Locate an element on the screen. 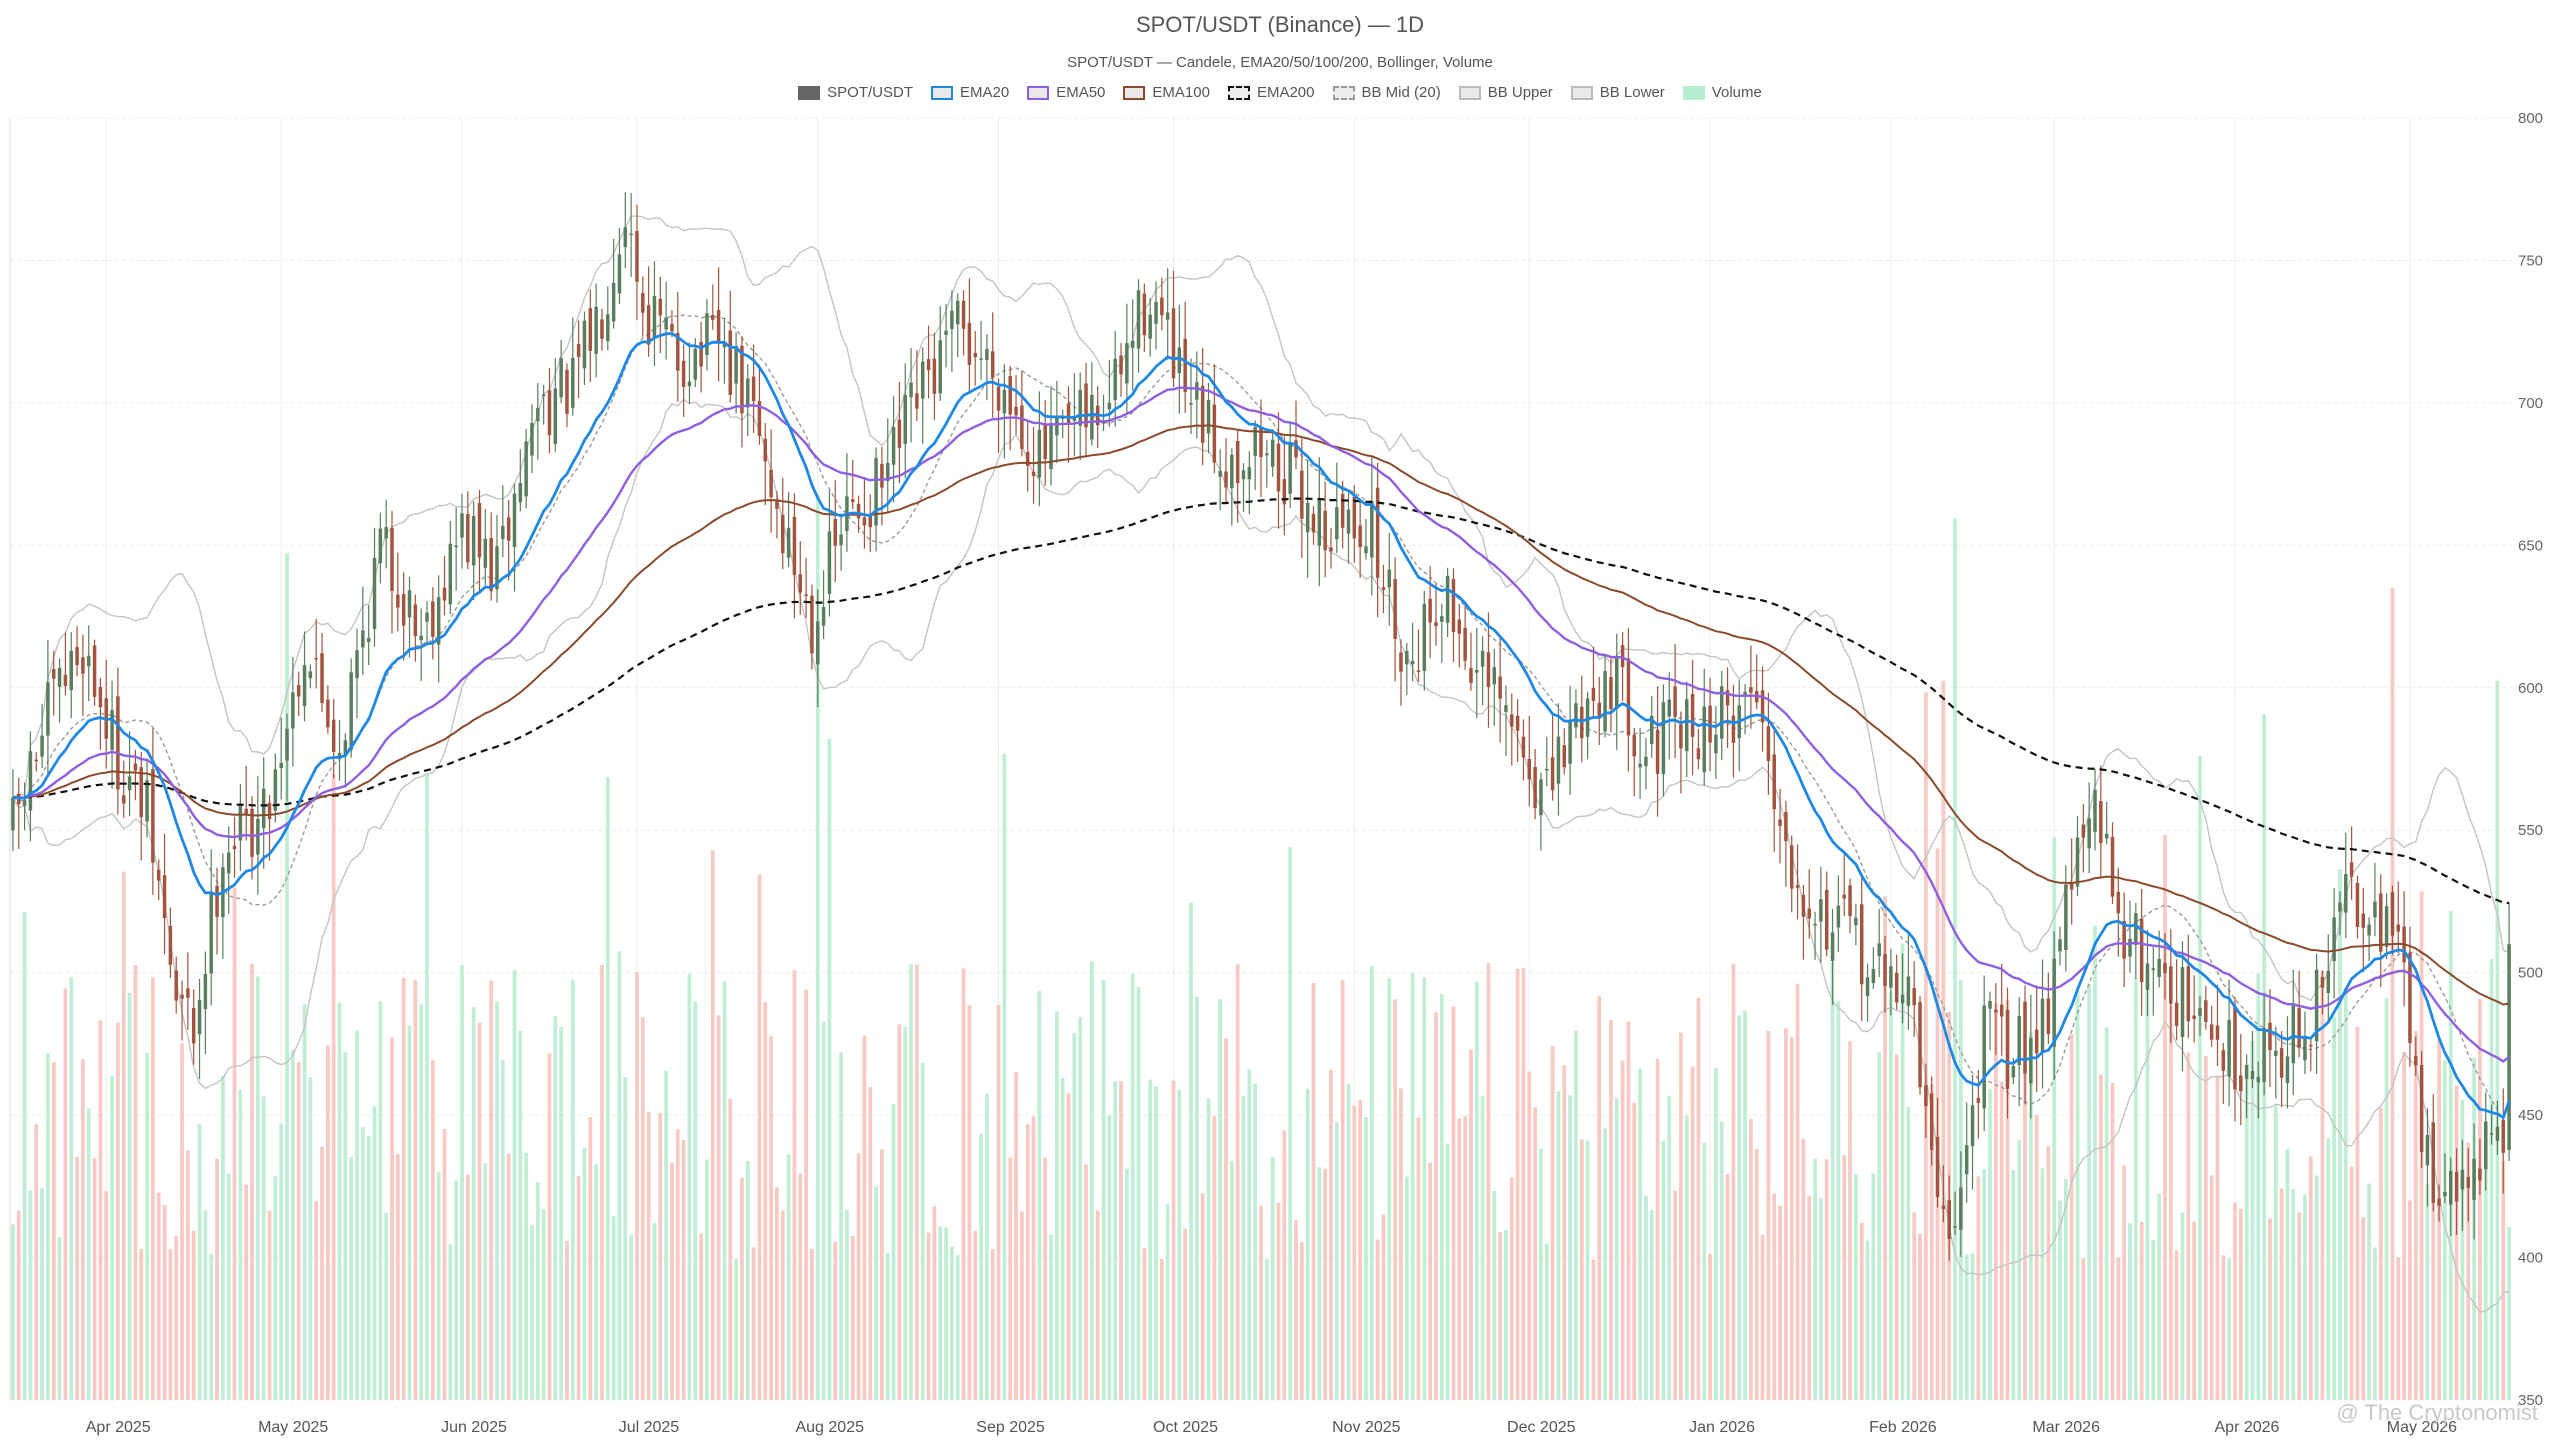 The image size is (2560, 1440). legend-item: Volume is located at coordinates (1722, 92).